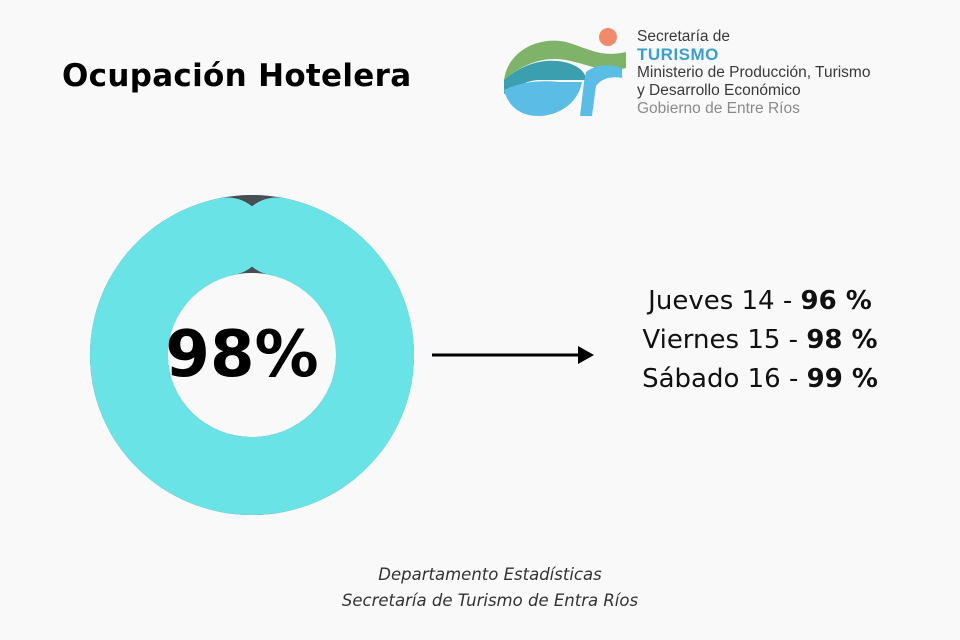 Image resolution: width=960 pixels, height=640 pixels. Describe the element at coordinates (237, 76) in the screenshot. I see `page-title: Ocupación Hotelera` at that location.